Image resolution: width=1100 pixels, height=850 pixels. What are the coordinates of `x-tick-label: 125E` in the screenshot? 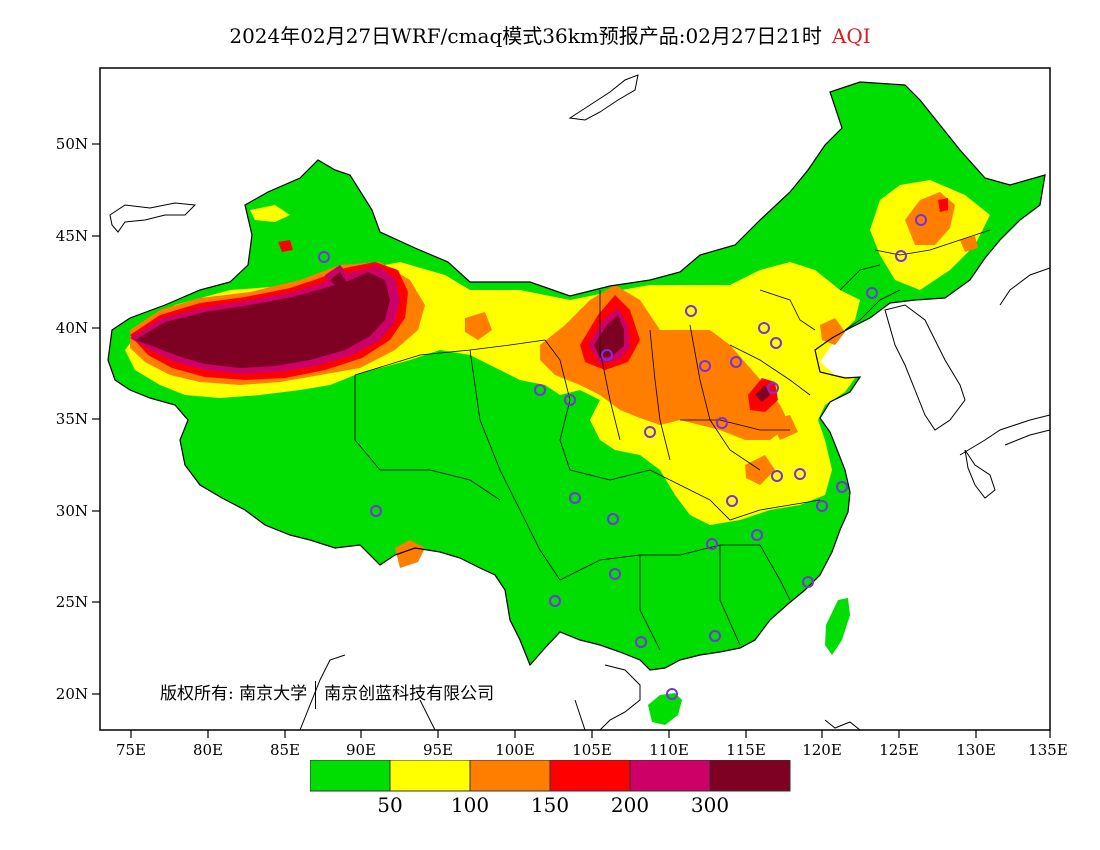 It's located at (899, 750).